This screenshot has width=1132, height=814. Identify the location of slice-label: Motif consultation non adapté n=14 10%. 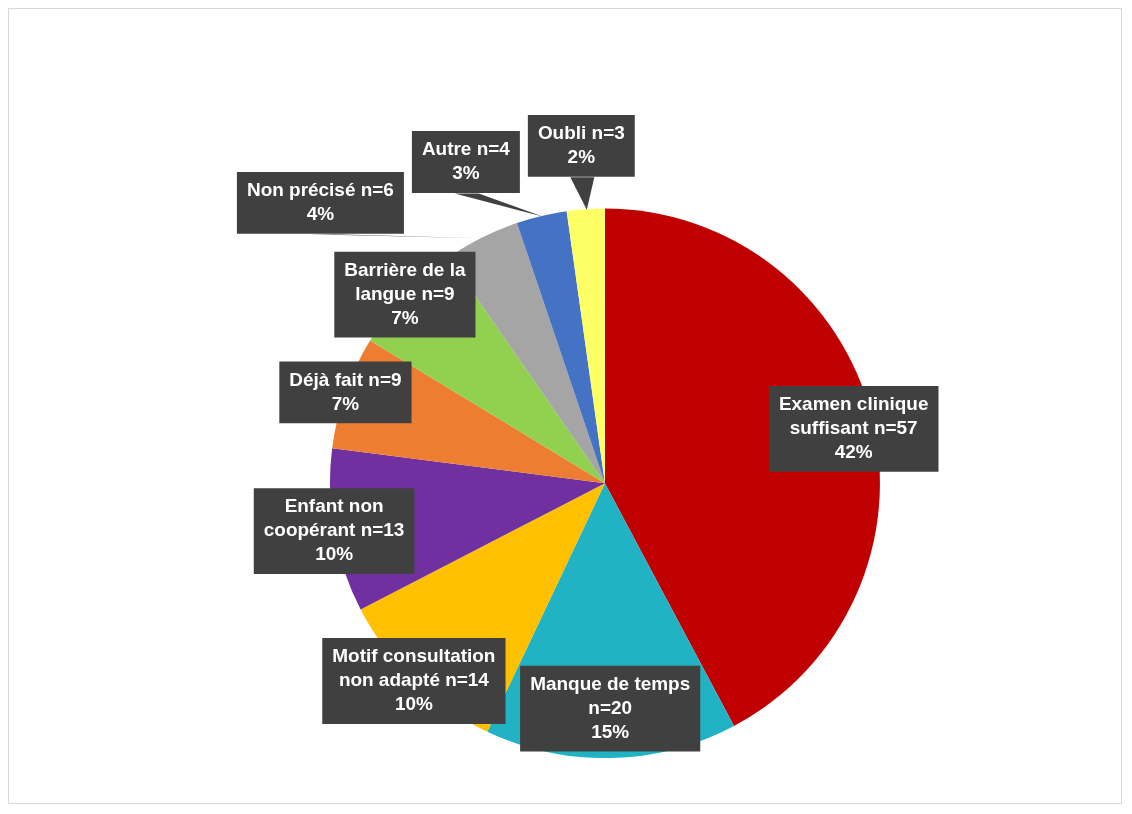
(414, 680).